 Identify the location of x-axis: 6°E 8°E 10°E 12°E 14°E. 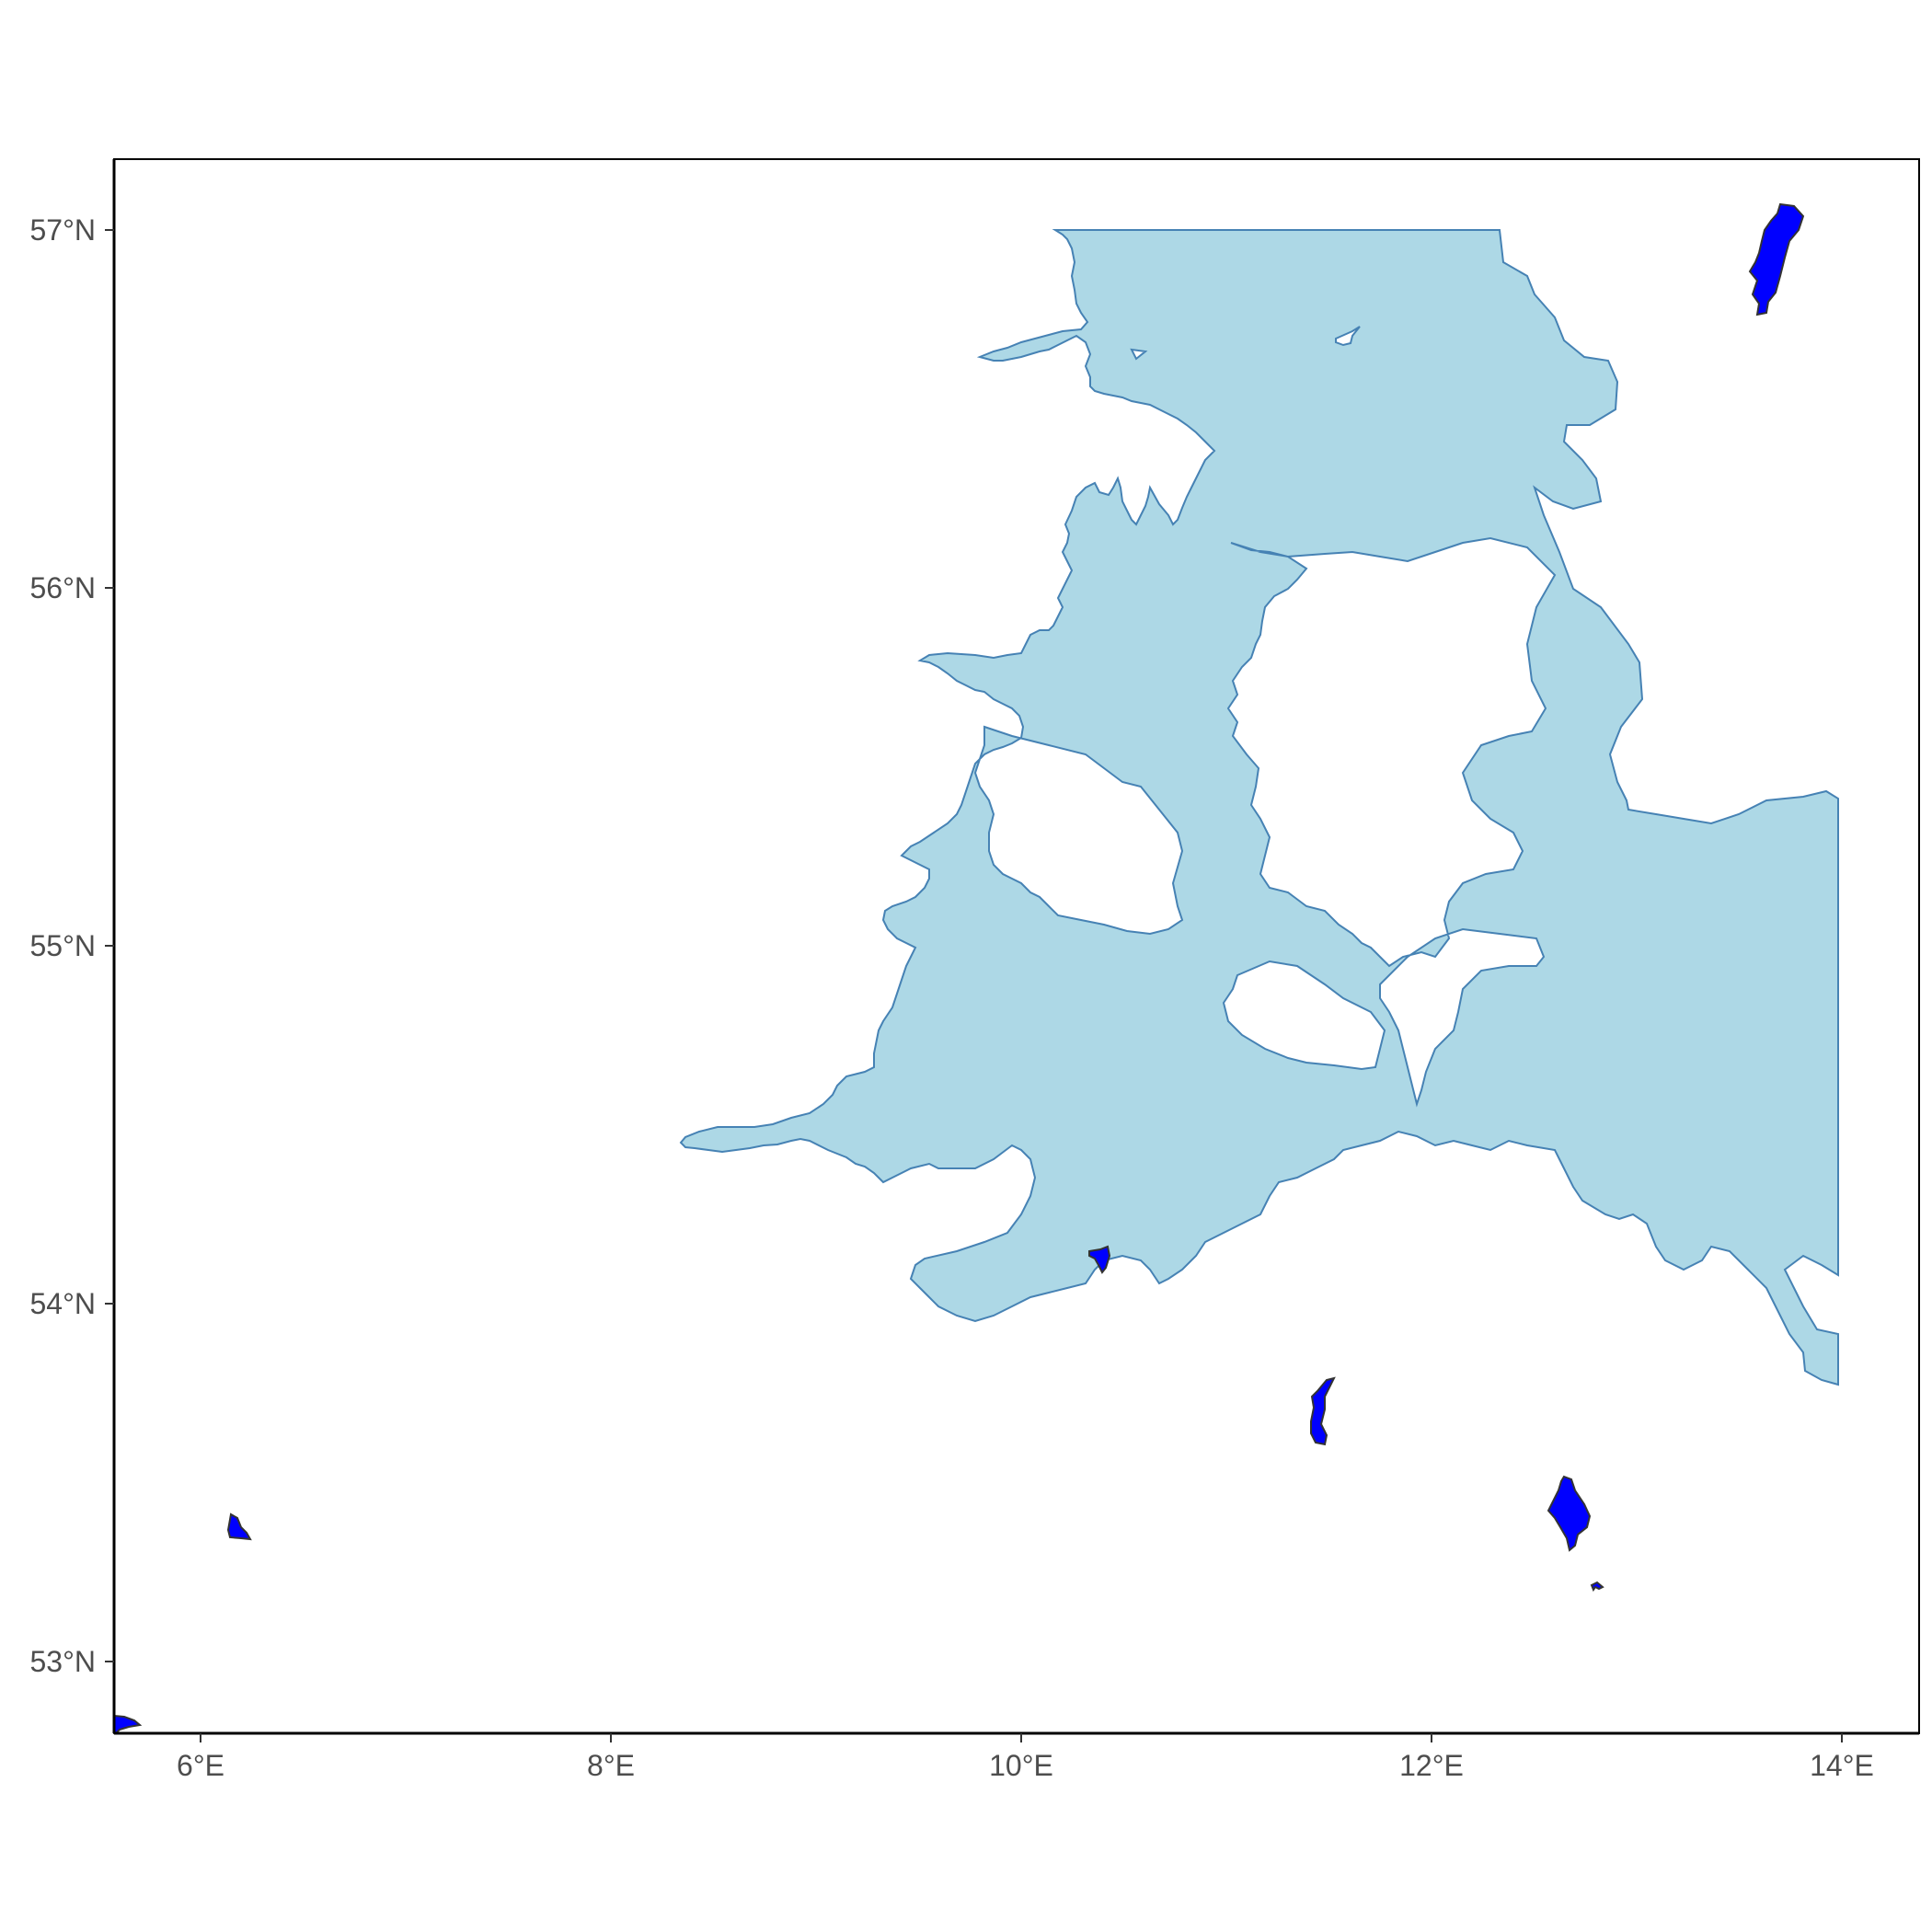
(1025, 1757).